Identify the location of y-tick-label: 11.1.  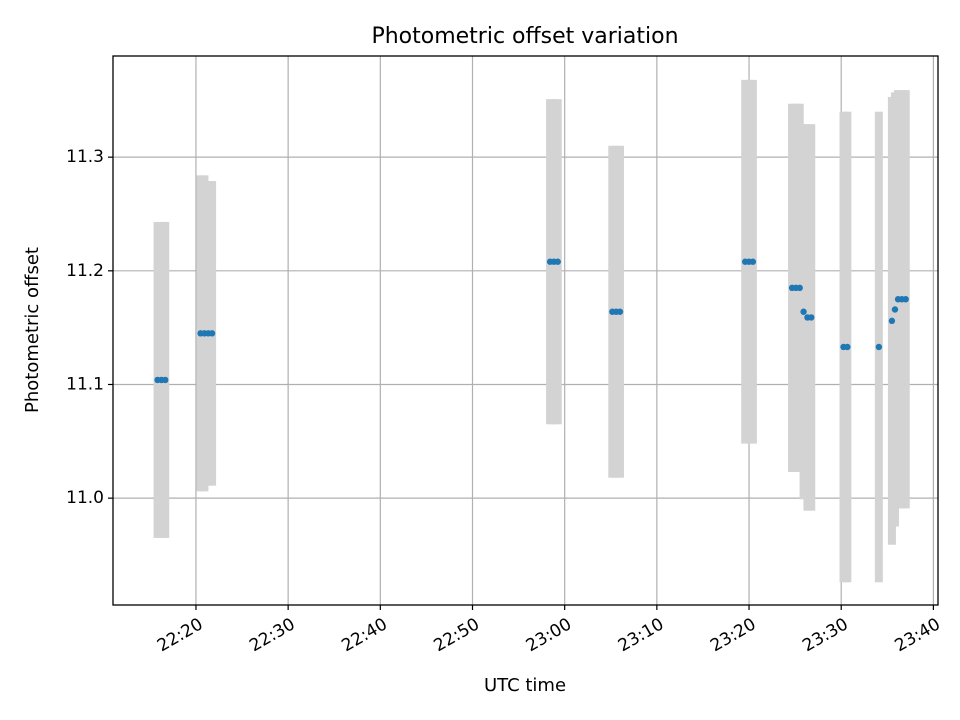
(85, 384).